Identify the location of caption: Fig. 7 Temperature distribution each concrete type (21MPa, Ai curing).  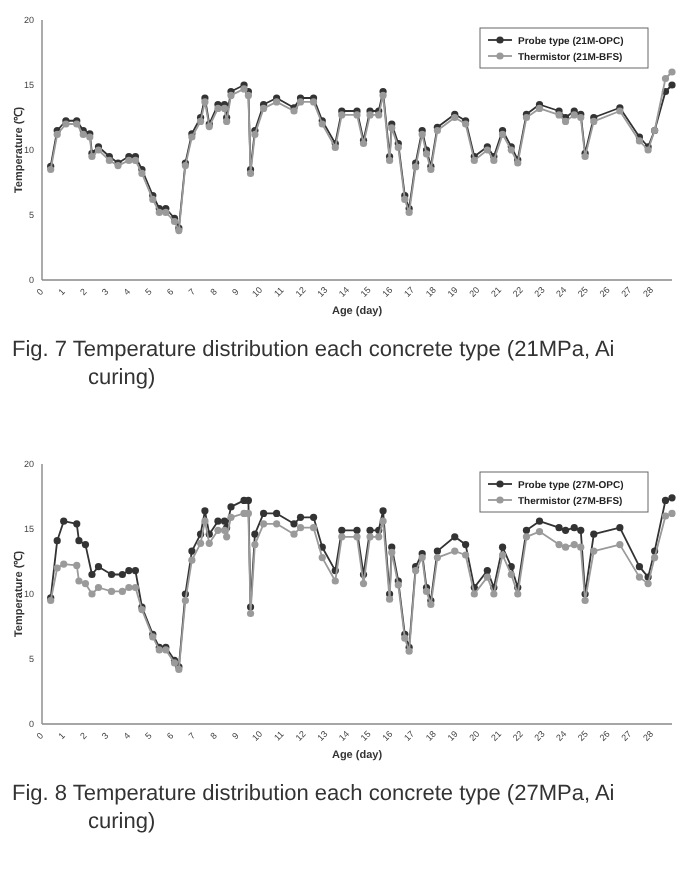
(313, 364).